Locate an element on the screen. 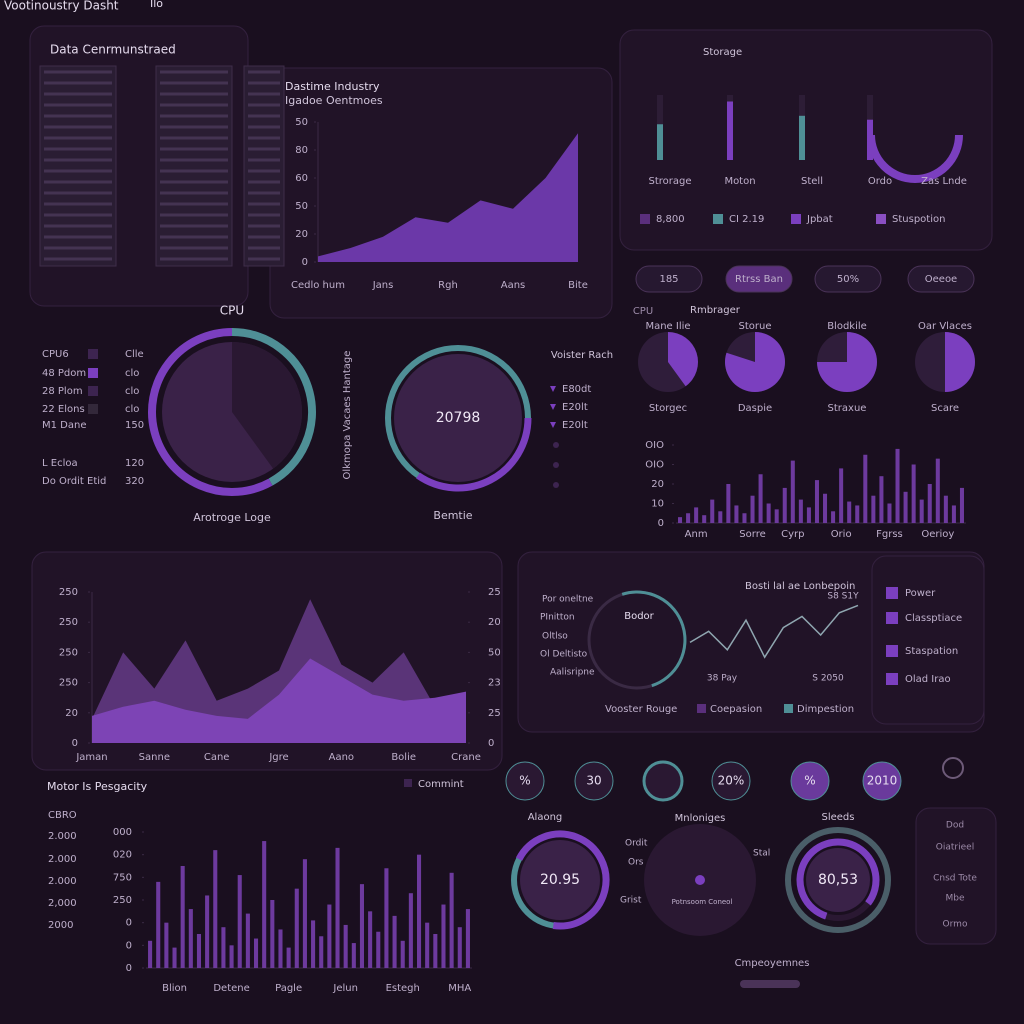 The width and height of the screenshot is (1024, 1024). status-ring is located at coordinates (953, 768).